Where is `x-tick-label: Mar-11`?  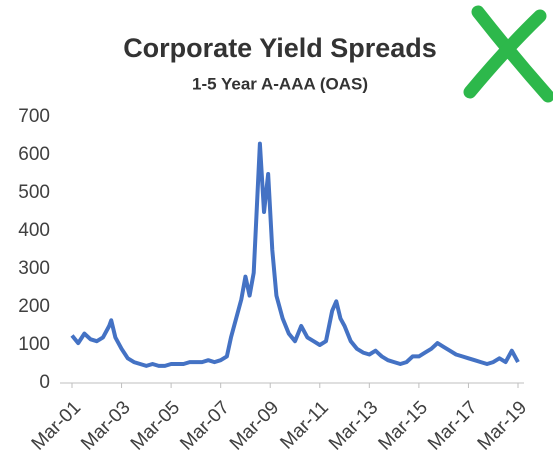 x-tick-label: Mar-11 is located at coordinates (304, 425).